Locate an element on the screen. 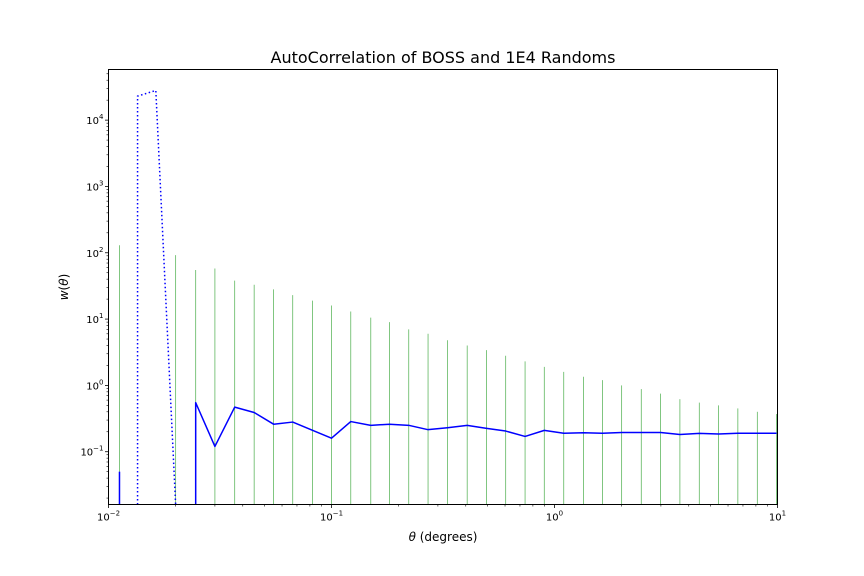  series-line-solid is located at coordinates (485, 453).